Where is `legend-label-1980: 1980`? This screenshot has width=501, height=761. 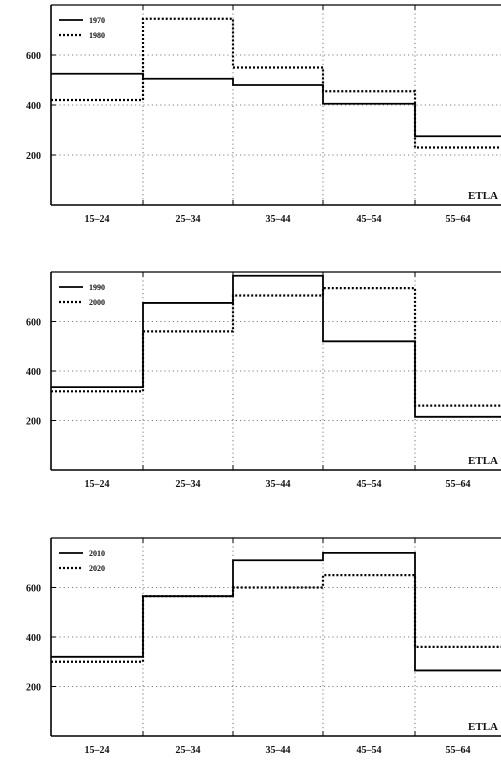
legend-label-1980: 1980 is located at coordinates (97, 35).